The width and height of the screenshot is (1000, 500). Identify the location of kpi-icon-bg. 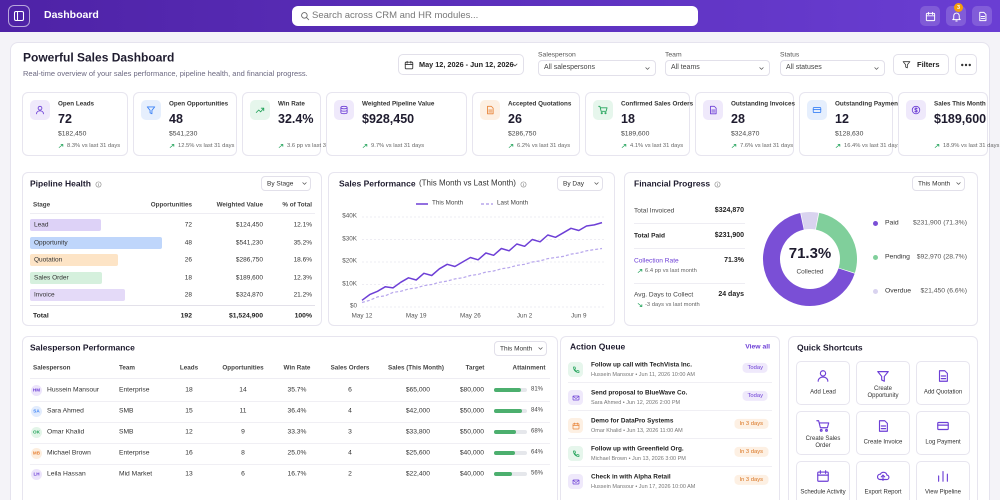
(260, 110).